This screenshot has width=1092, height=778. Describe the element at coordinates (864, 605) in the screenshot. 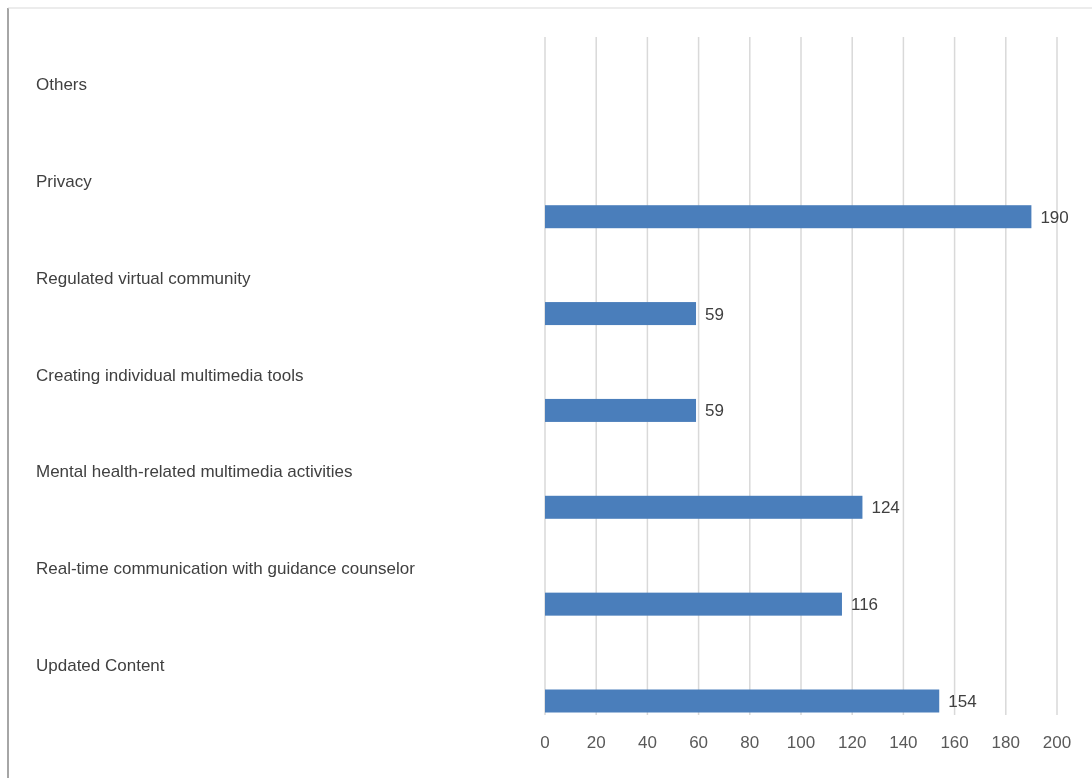

I see `data-label: 116` at that location.